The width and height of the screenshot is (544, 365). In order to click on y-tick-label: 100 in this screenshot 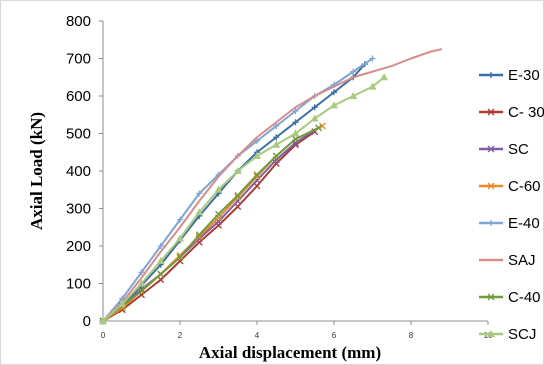, I will do `click(78, 284)`.